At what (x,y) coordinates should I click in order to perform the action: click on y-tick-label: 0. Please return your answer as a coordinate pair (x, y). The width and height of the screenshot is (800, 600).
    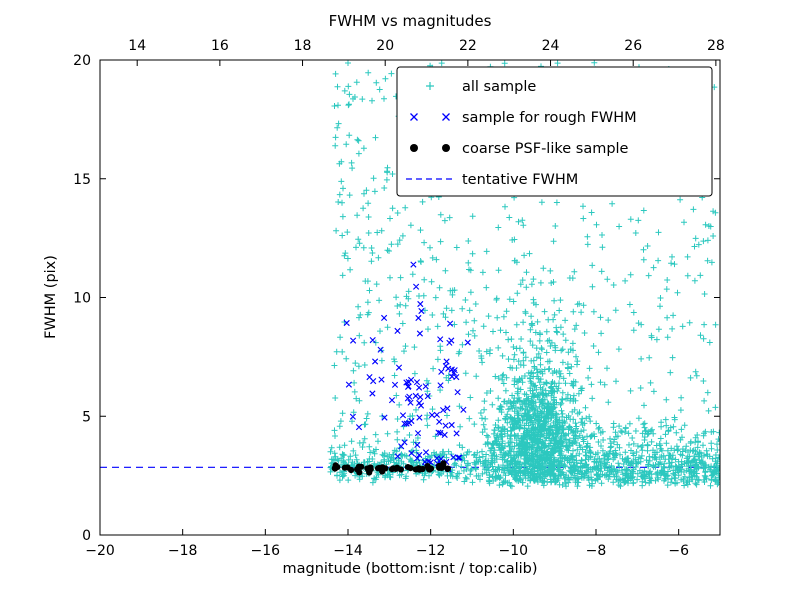
    Looking at the image, I should click on (86, 536).